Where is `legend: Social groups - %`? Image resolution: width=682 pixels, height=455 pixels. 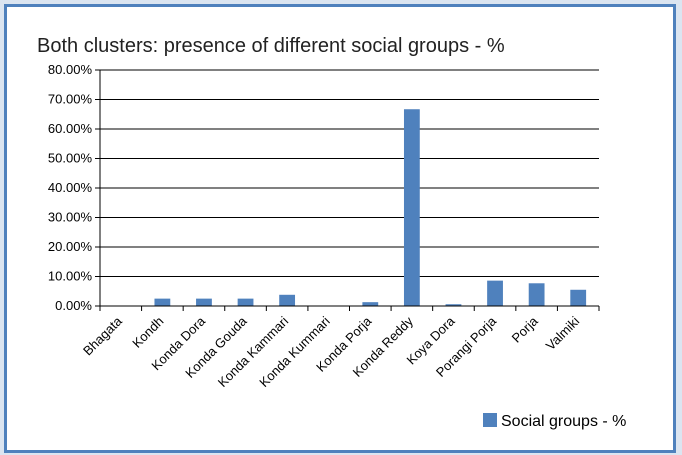
legend: Social groups - % is located at coordinates (554, 421).